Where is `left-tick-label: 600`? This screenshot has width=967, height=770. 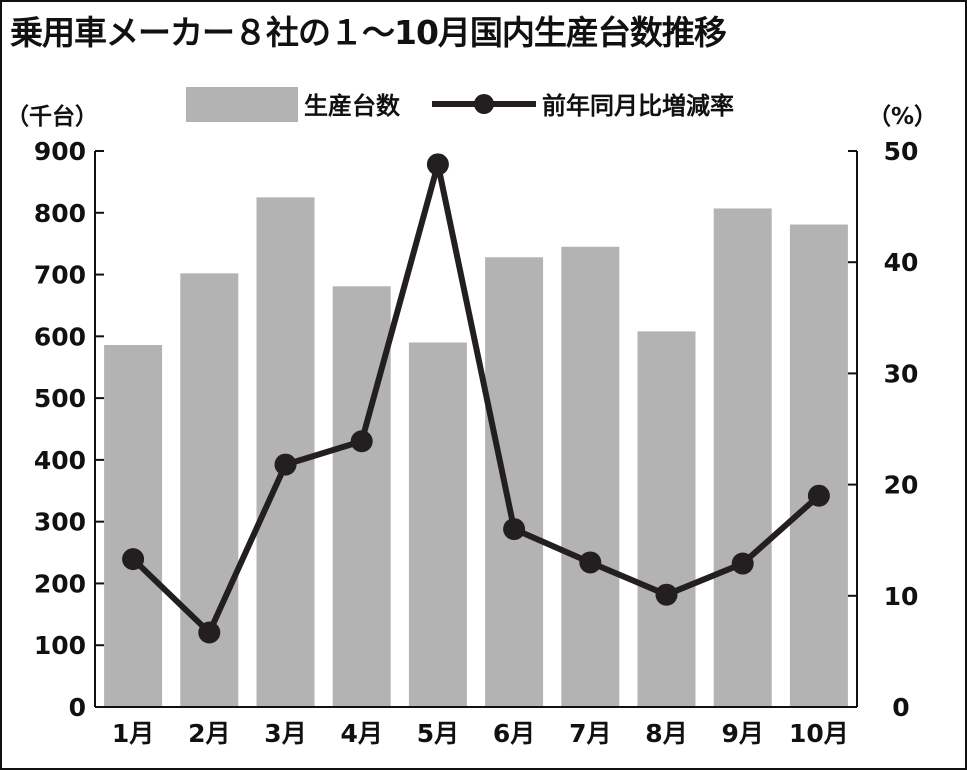
left-tick-label: 600 is located at coordinates (60, 336).